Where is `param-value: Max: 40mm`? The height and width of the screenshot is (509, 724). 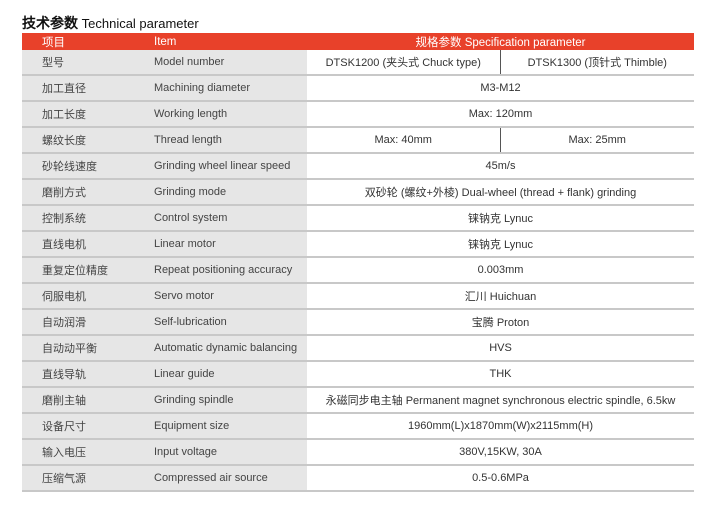
param-value: Max: 40mm is located at coordinates (404, 140).